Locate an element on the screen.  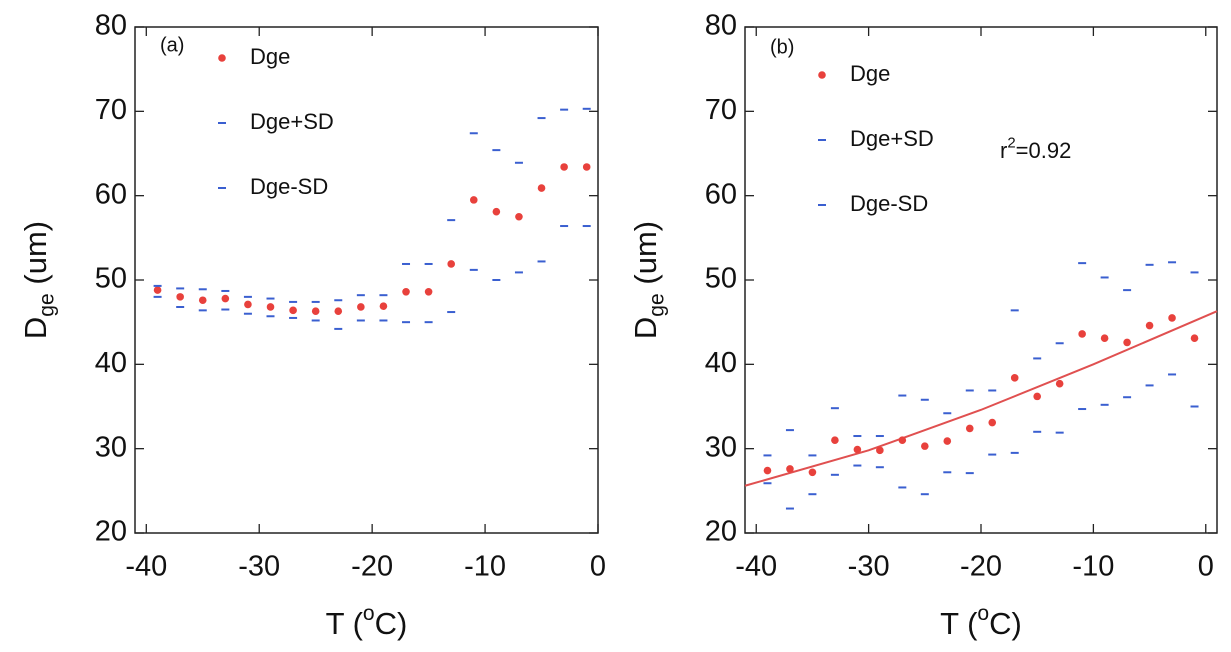
label-part: 2 is located at coordinates (1011, 143).